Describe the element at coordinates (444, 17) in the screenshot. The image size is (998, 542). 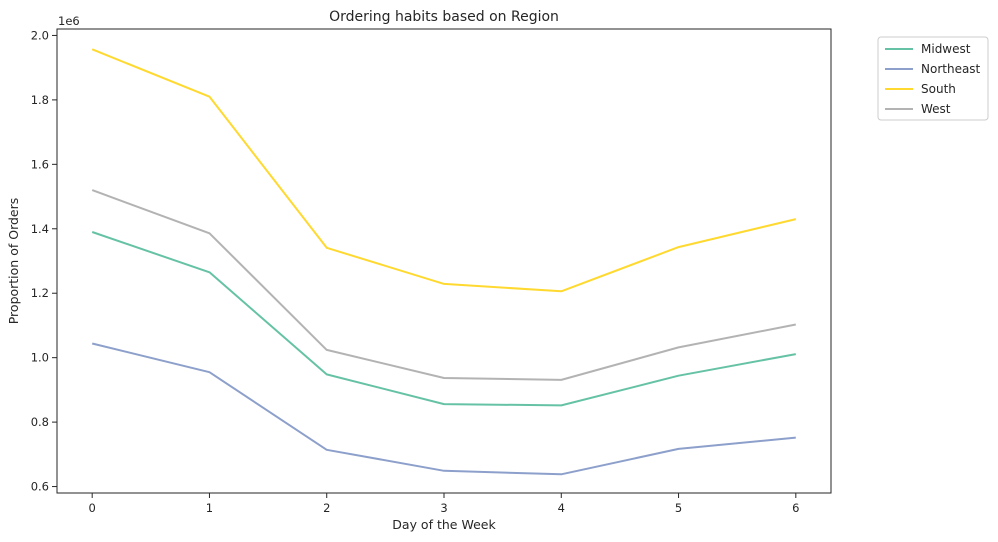
I see `chart-title: Ordering habits based on Region` at that location.